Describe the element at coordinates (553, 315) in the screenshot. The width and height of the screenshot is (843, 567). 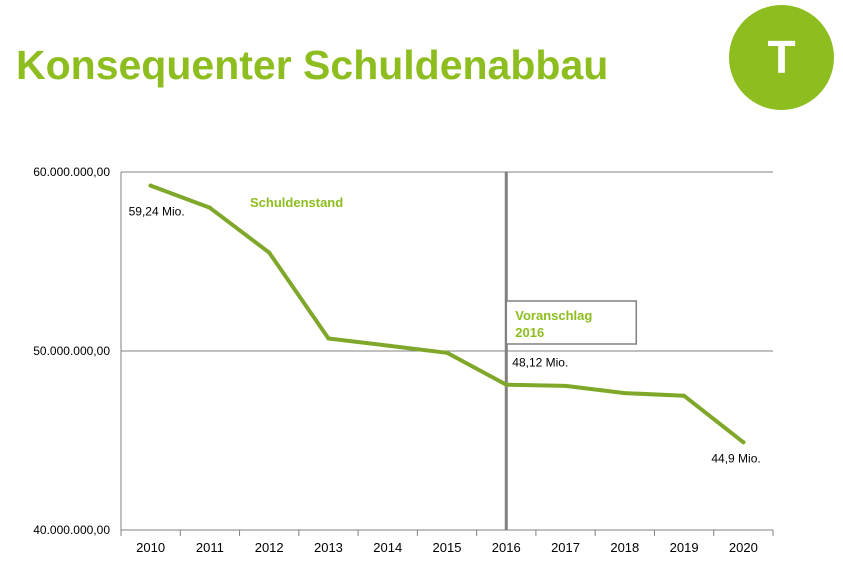
I see `forecast-label-line1: Voranschlag` at that location.